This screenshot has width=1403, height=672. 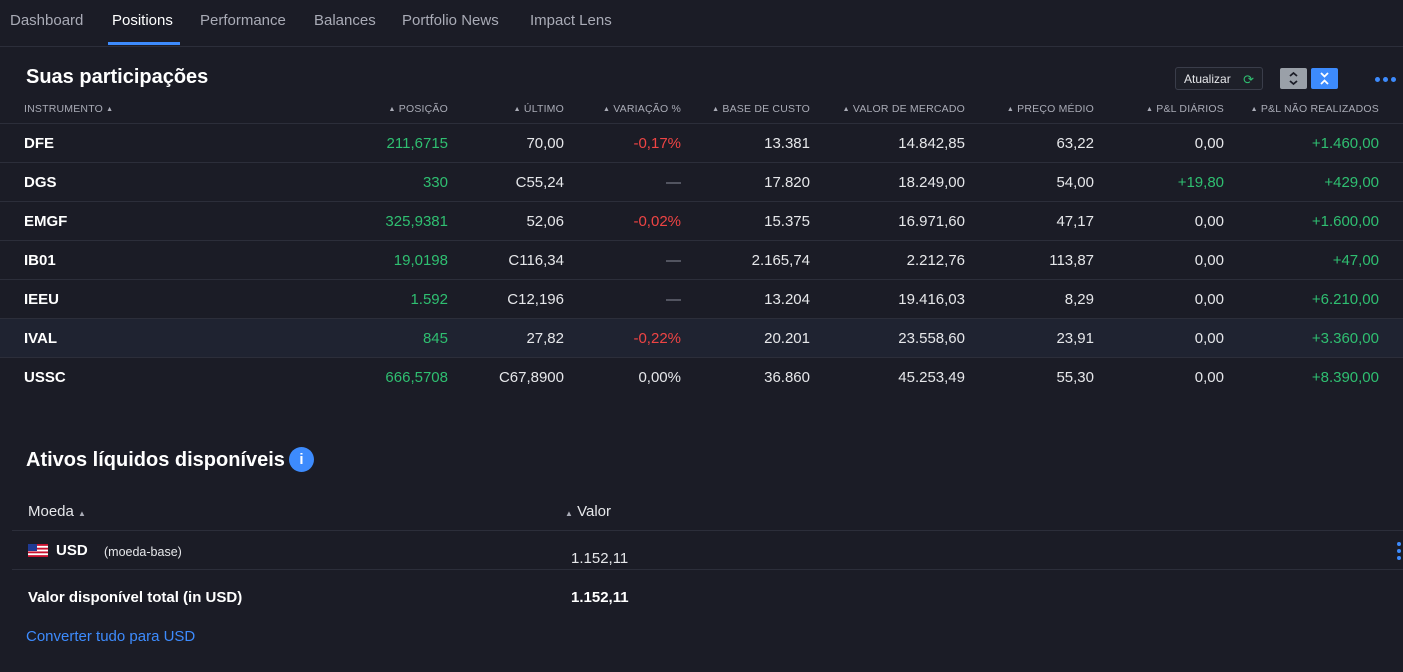 What do you see at coordinates (1345, 221) in the screenshot?
I see `cell-unrealized-pnl: +1.600,00` at bounding box center [1345, 221].